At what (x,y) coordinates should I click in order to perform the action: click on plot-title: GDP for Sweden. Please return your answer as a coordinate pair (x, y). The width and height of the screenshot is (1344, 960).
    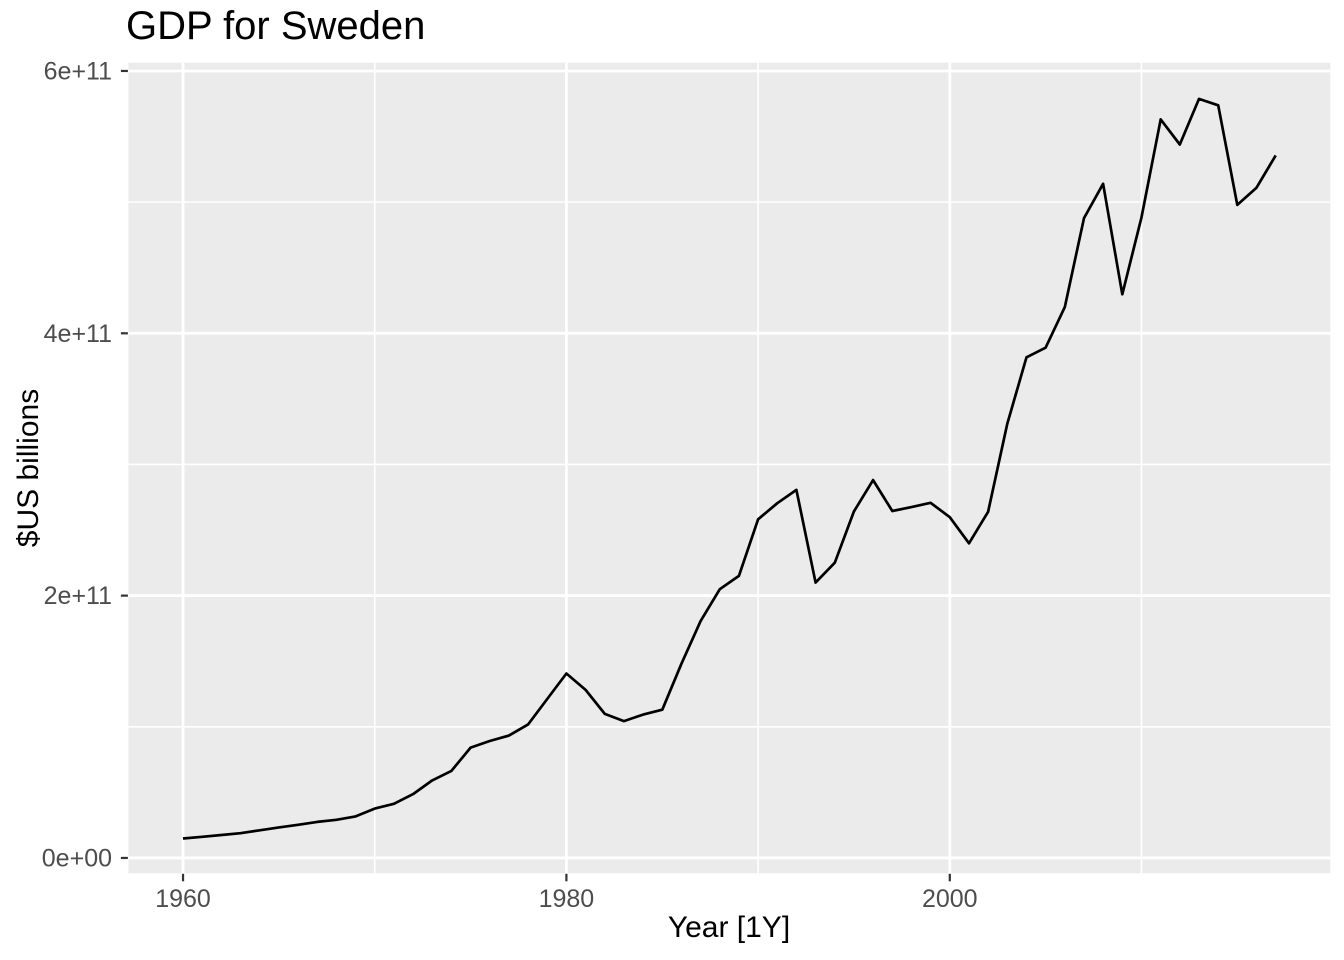
    Looking at the image, I should click on (276, 26).